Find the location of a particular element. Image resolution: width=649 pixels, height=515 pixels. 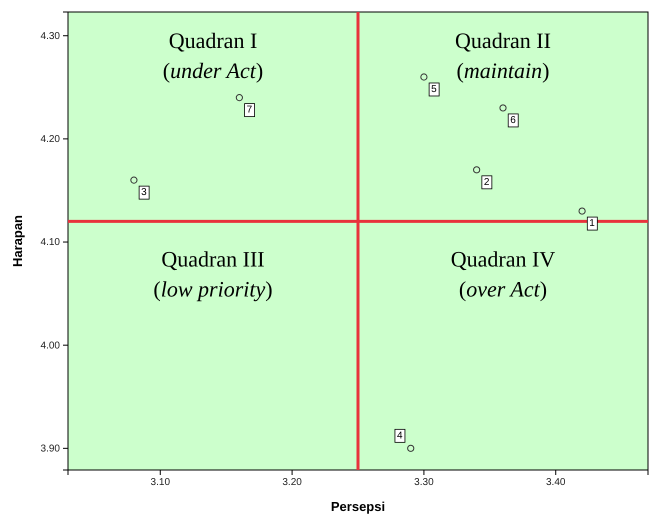

label-box: 2 is located at coordinates (486, 182).